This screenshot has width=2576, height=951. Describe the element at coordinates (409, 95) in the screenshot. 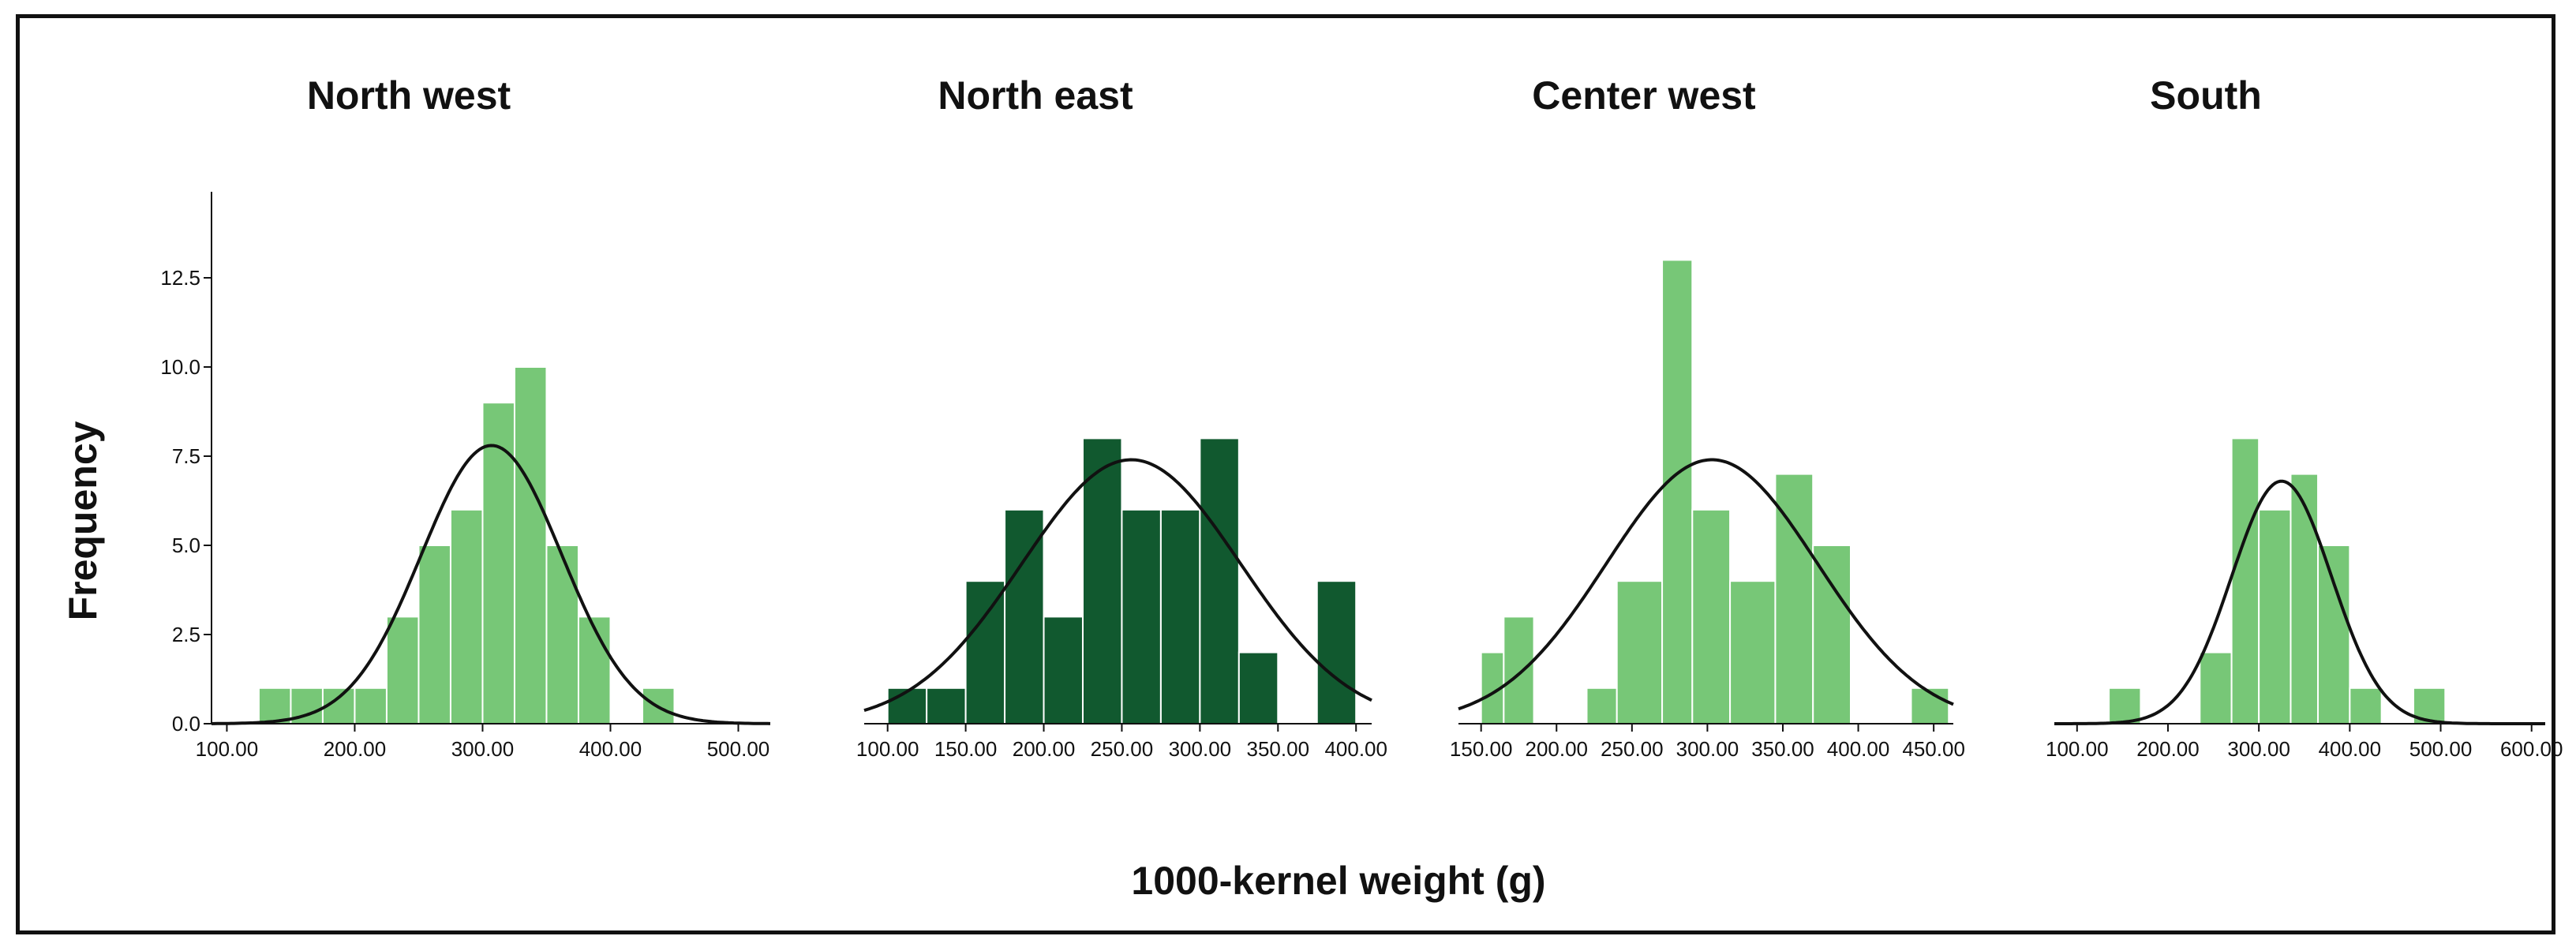

I see `panel-title: North west` at that location.